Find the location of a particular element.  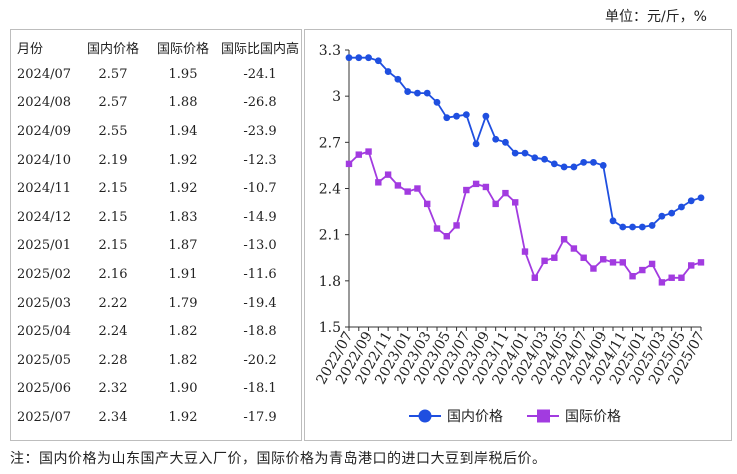

cell-difference: -26.8 is located at coordinates (260, 103).